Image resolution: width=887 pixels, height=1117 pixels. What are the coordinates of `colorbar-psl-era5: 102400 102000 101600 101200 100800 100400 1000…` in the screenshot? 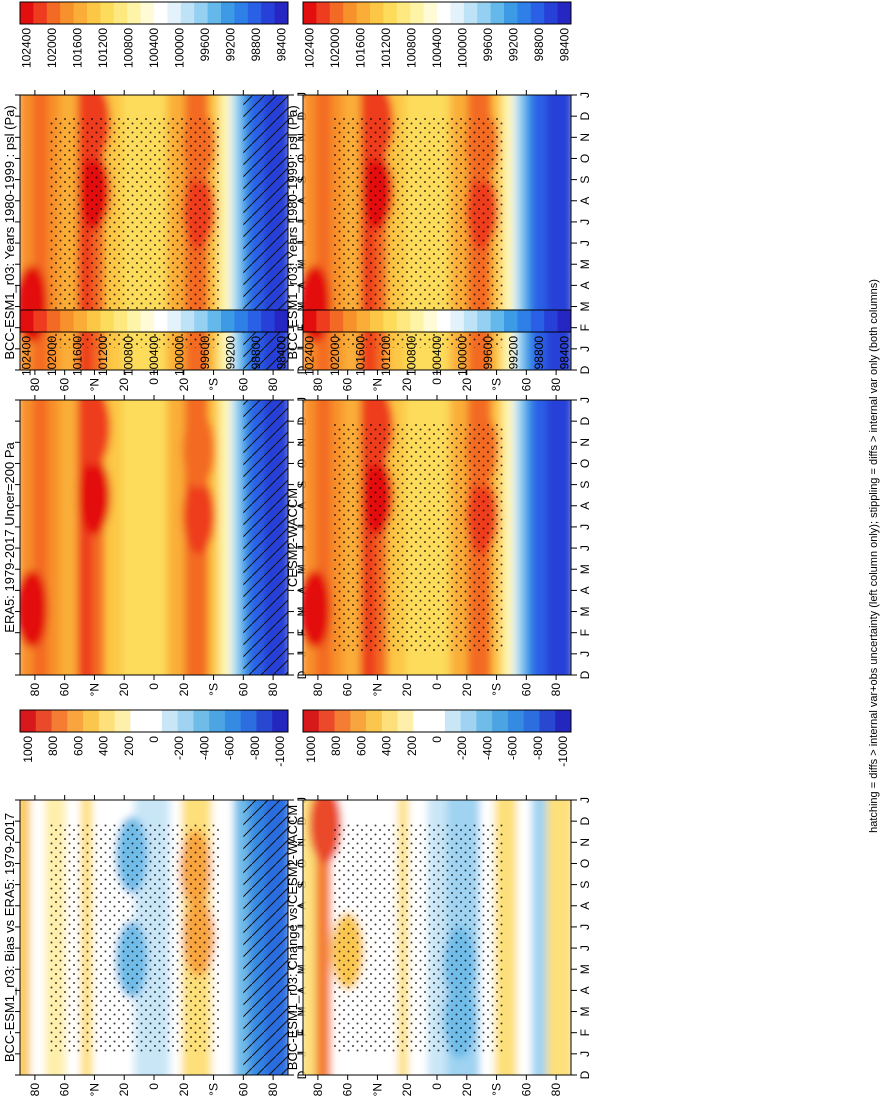 It's located at (154, 342).